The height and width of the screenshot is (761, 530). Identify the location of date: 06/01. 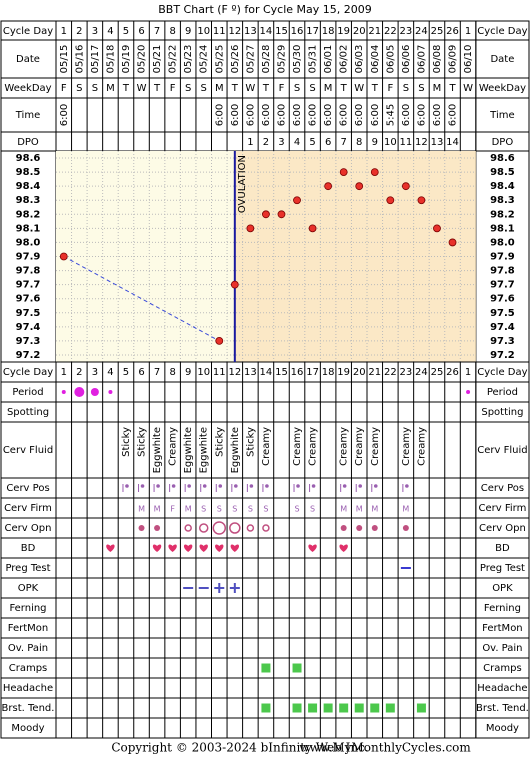
(328, 59).